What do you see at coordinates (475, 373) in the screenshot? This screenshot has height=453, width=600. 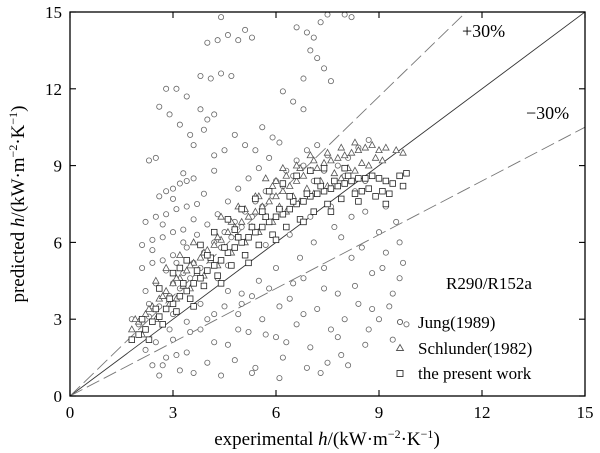 I see `legend-label-present-work: the present work` at bounding box center [475, 373].